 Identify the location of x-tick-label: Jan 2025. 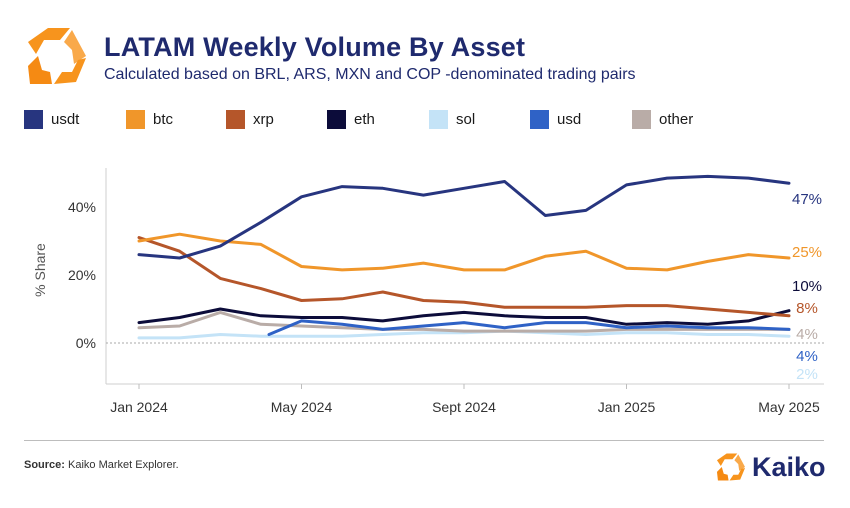
(627, 407).